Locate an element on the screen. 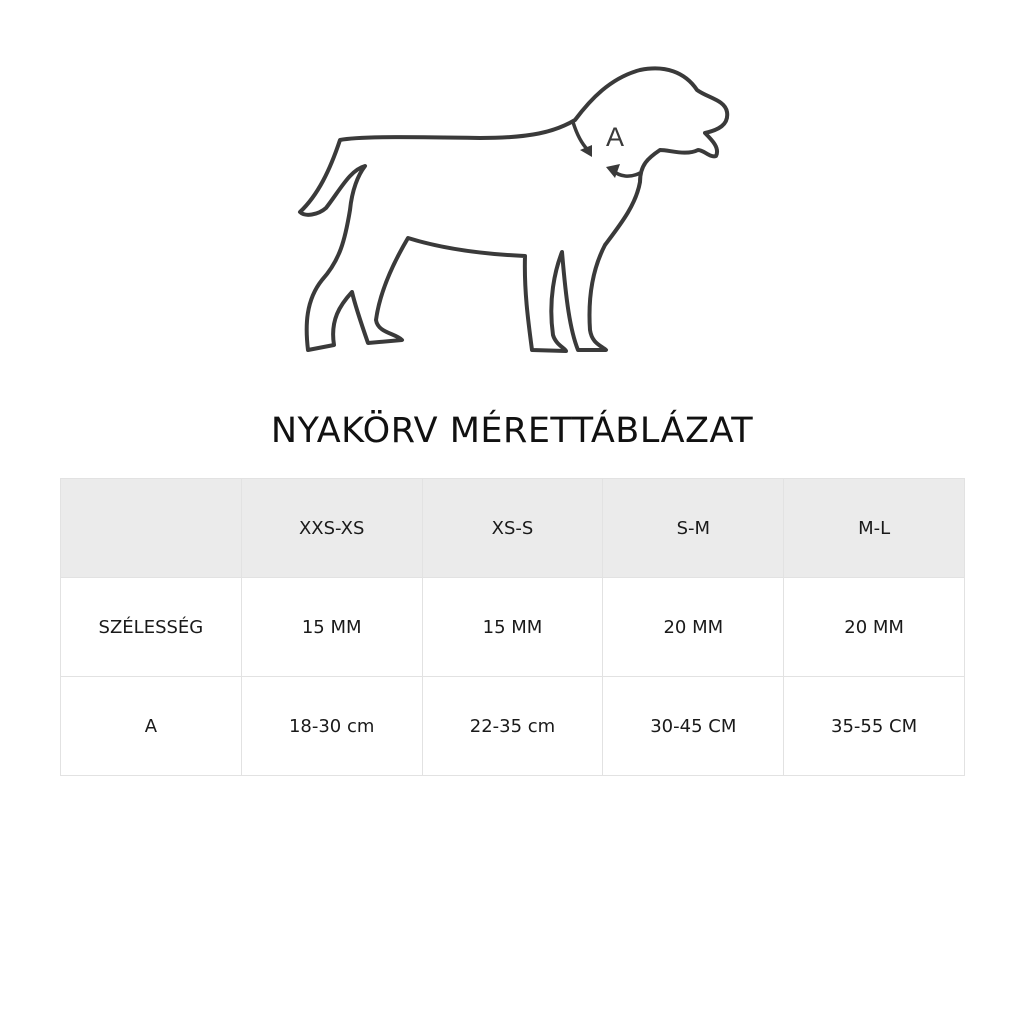 The width and height of the screenshot is (1024, 1024). page-title: NYAKÖRV MÉRETTÁBLÁZAT is located at coordinates (512, 431).